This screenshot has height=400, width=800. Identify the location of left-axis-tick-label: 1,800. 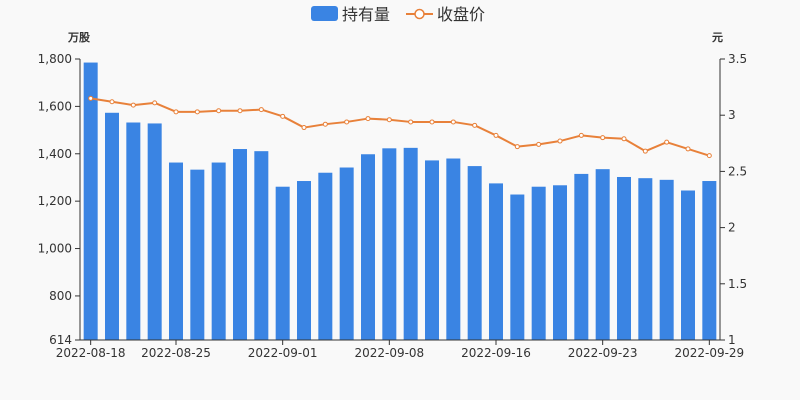
(55, 59).